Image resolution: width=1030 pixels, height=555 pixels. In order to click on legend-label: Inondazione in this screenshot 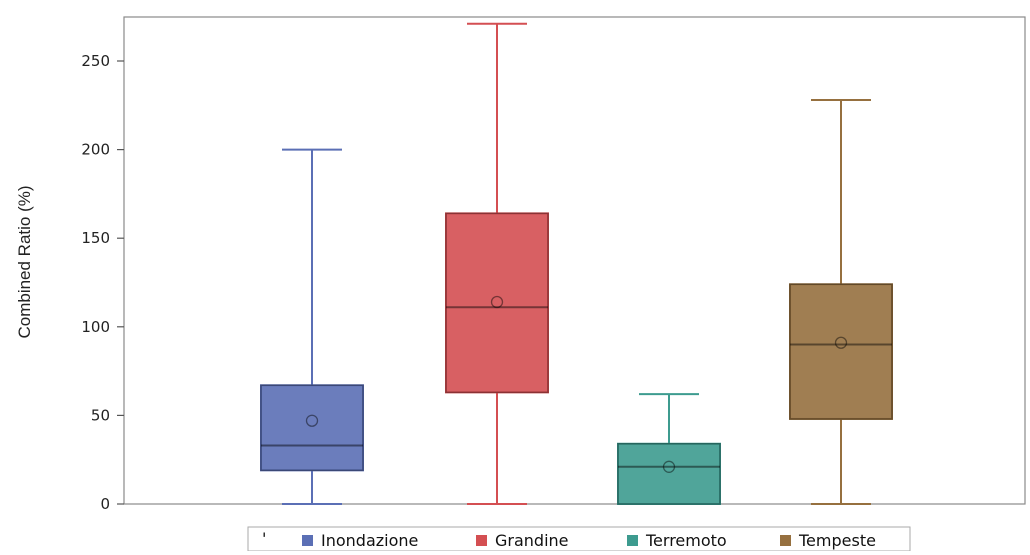, I will do `click(369, 540)`.